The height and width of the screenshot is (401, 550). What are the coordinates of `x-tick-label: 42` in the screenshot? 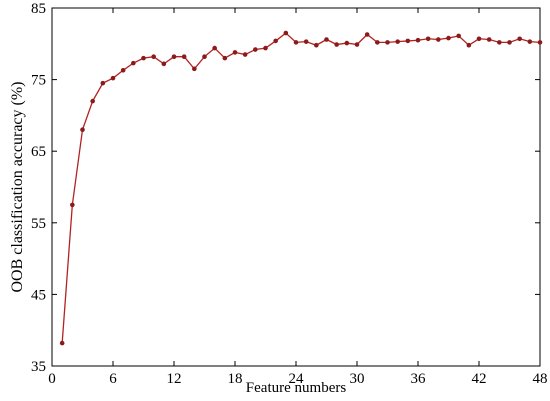 It's located at (479, 379).